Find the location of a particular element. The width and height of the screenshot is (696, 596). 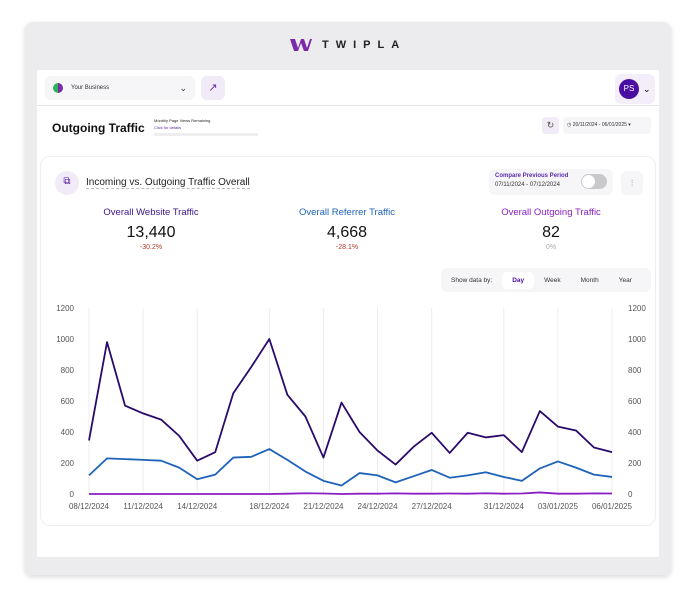

metric-label: Overall Website Traffic is located at coordinates (151, 212).